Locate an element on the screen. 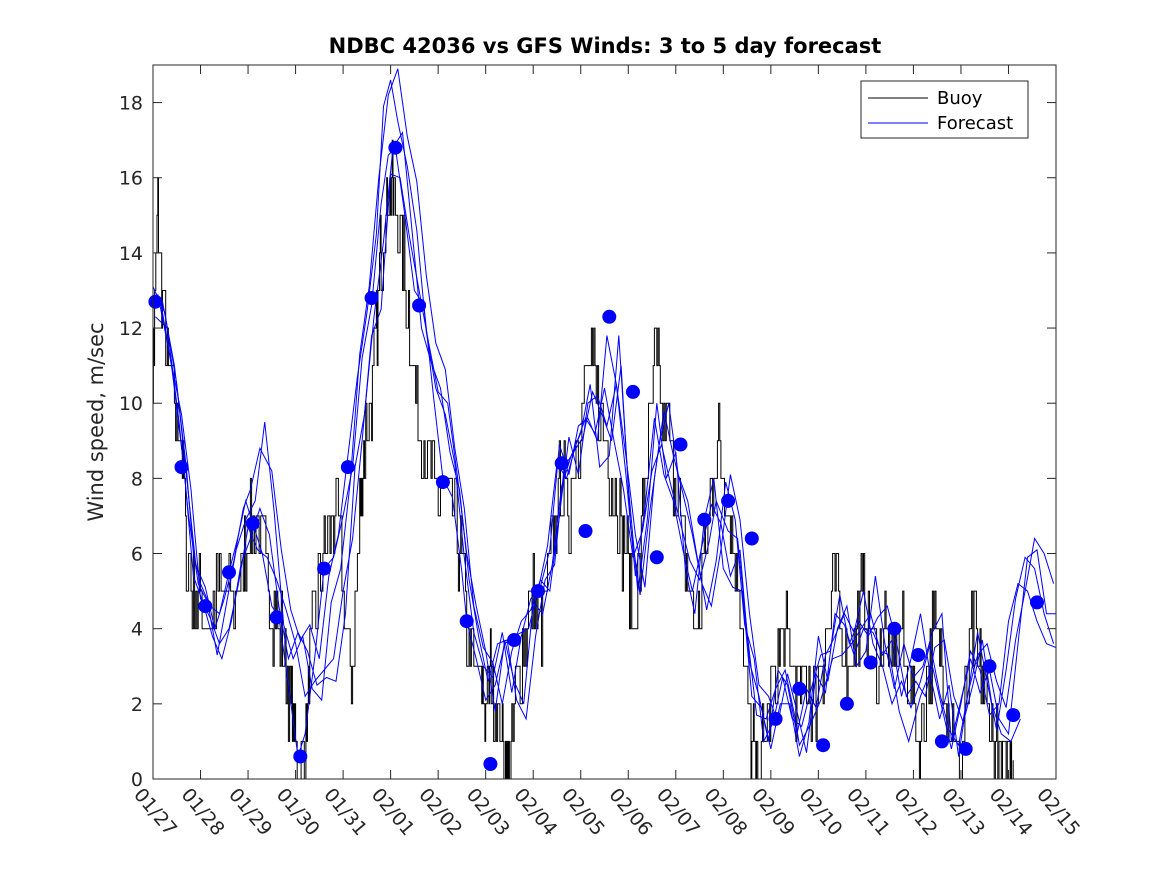 The image size is (1167, 875). y-tick-label: 4 is located at coordinates (137, 630).